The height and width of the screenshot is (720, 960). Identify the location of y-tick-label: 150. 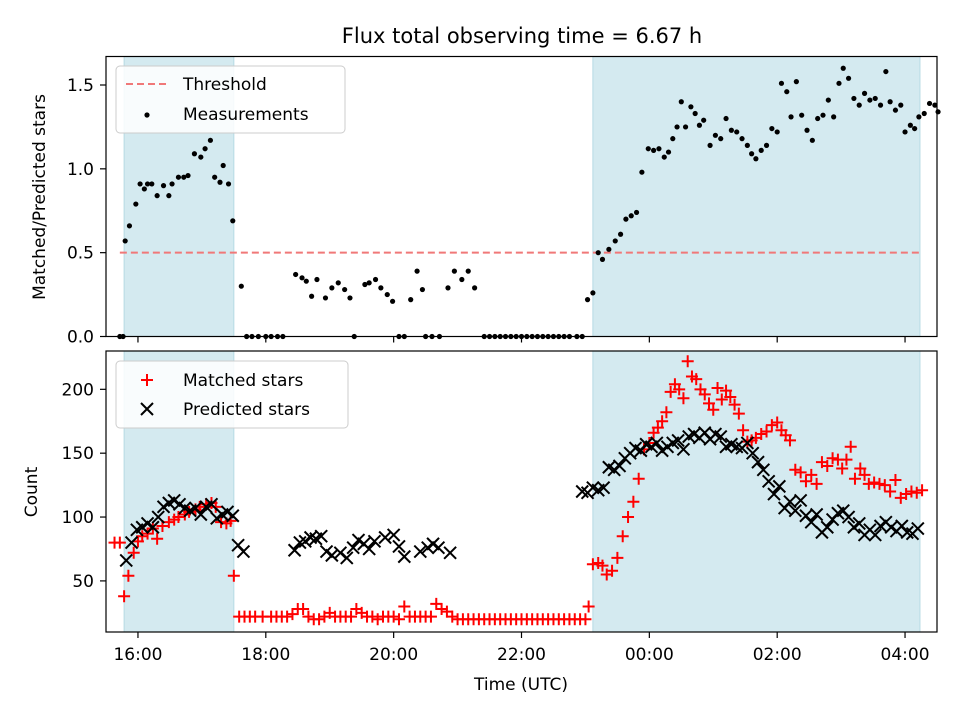
(78, 454).